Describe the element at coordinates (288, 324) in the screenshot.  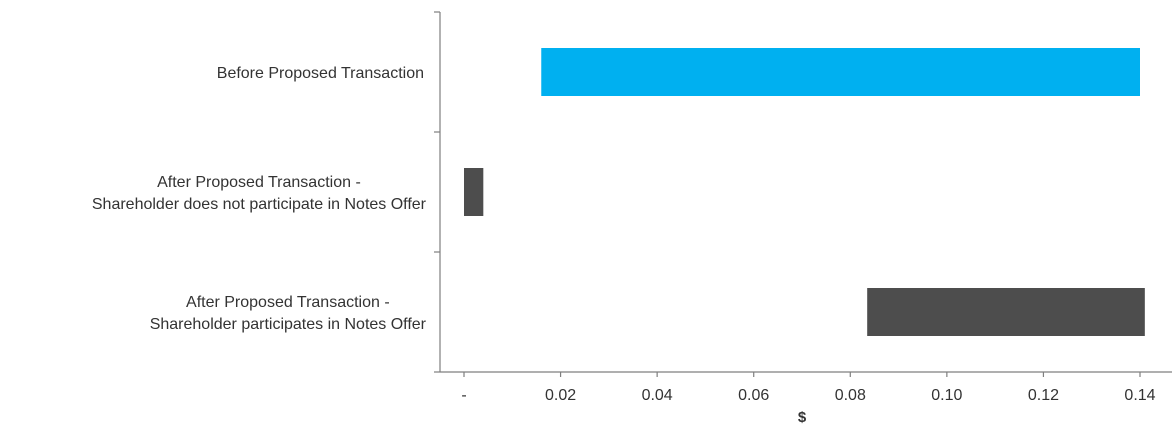
I see `category-label-line: Shareholder participates in Notes Offer` at that location.